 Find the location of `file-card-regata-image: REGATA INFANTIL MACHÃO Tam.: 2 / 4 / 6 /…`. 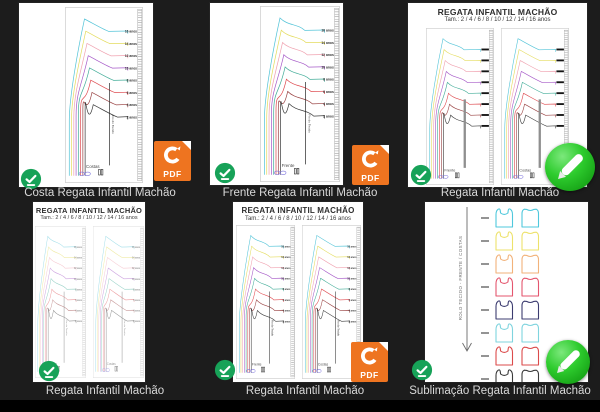

file-card-regata-image: REGATA INFANTIL MACHÃO Tam.: 2 / 4 / 6 /… is located at coordinates (501, 97).